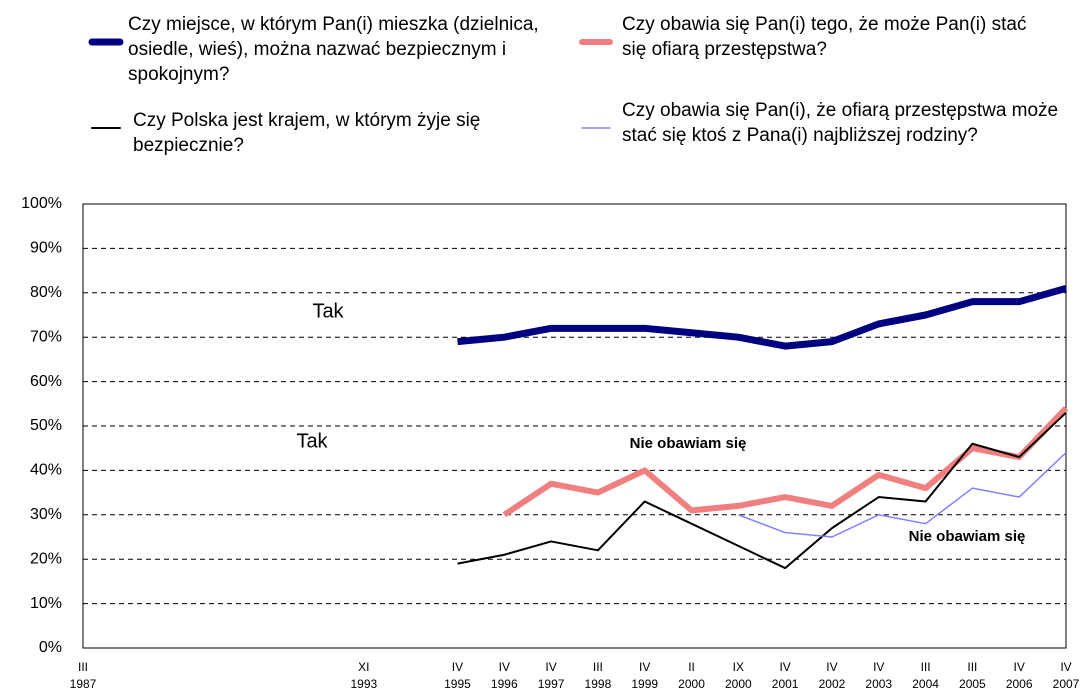  Describe the element at coordinates (46, 514) in the screenshot. I see `y-tick-label: 30%` at that location.